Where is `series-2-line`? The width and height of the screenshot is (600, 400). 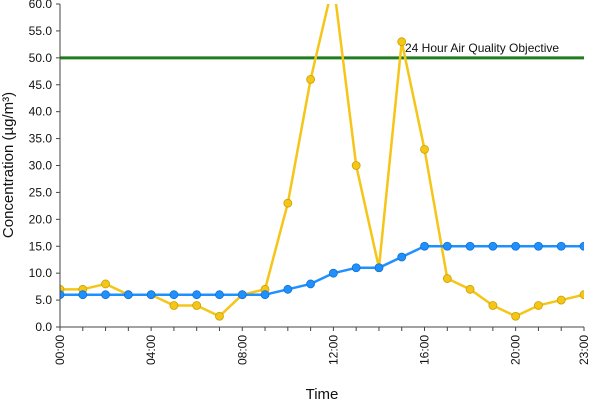 series-2-line is located at coordinates (322, 270).